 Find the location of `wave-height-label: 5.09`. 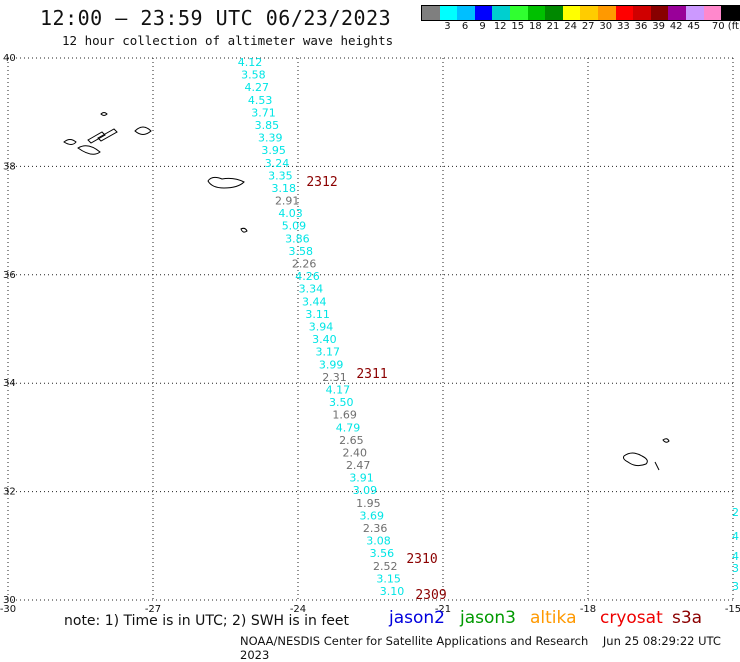

wave-height-label: 5.09 is located at coordinates (294, 226).